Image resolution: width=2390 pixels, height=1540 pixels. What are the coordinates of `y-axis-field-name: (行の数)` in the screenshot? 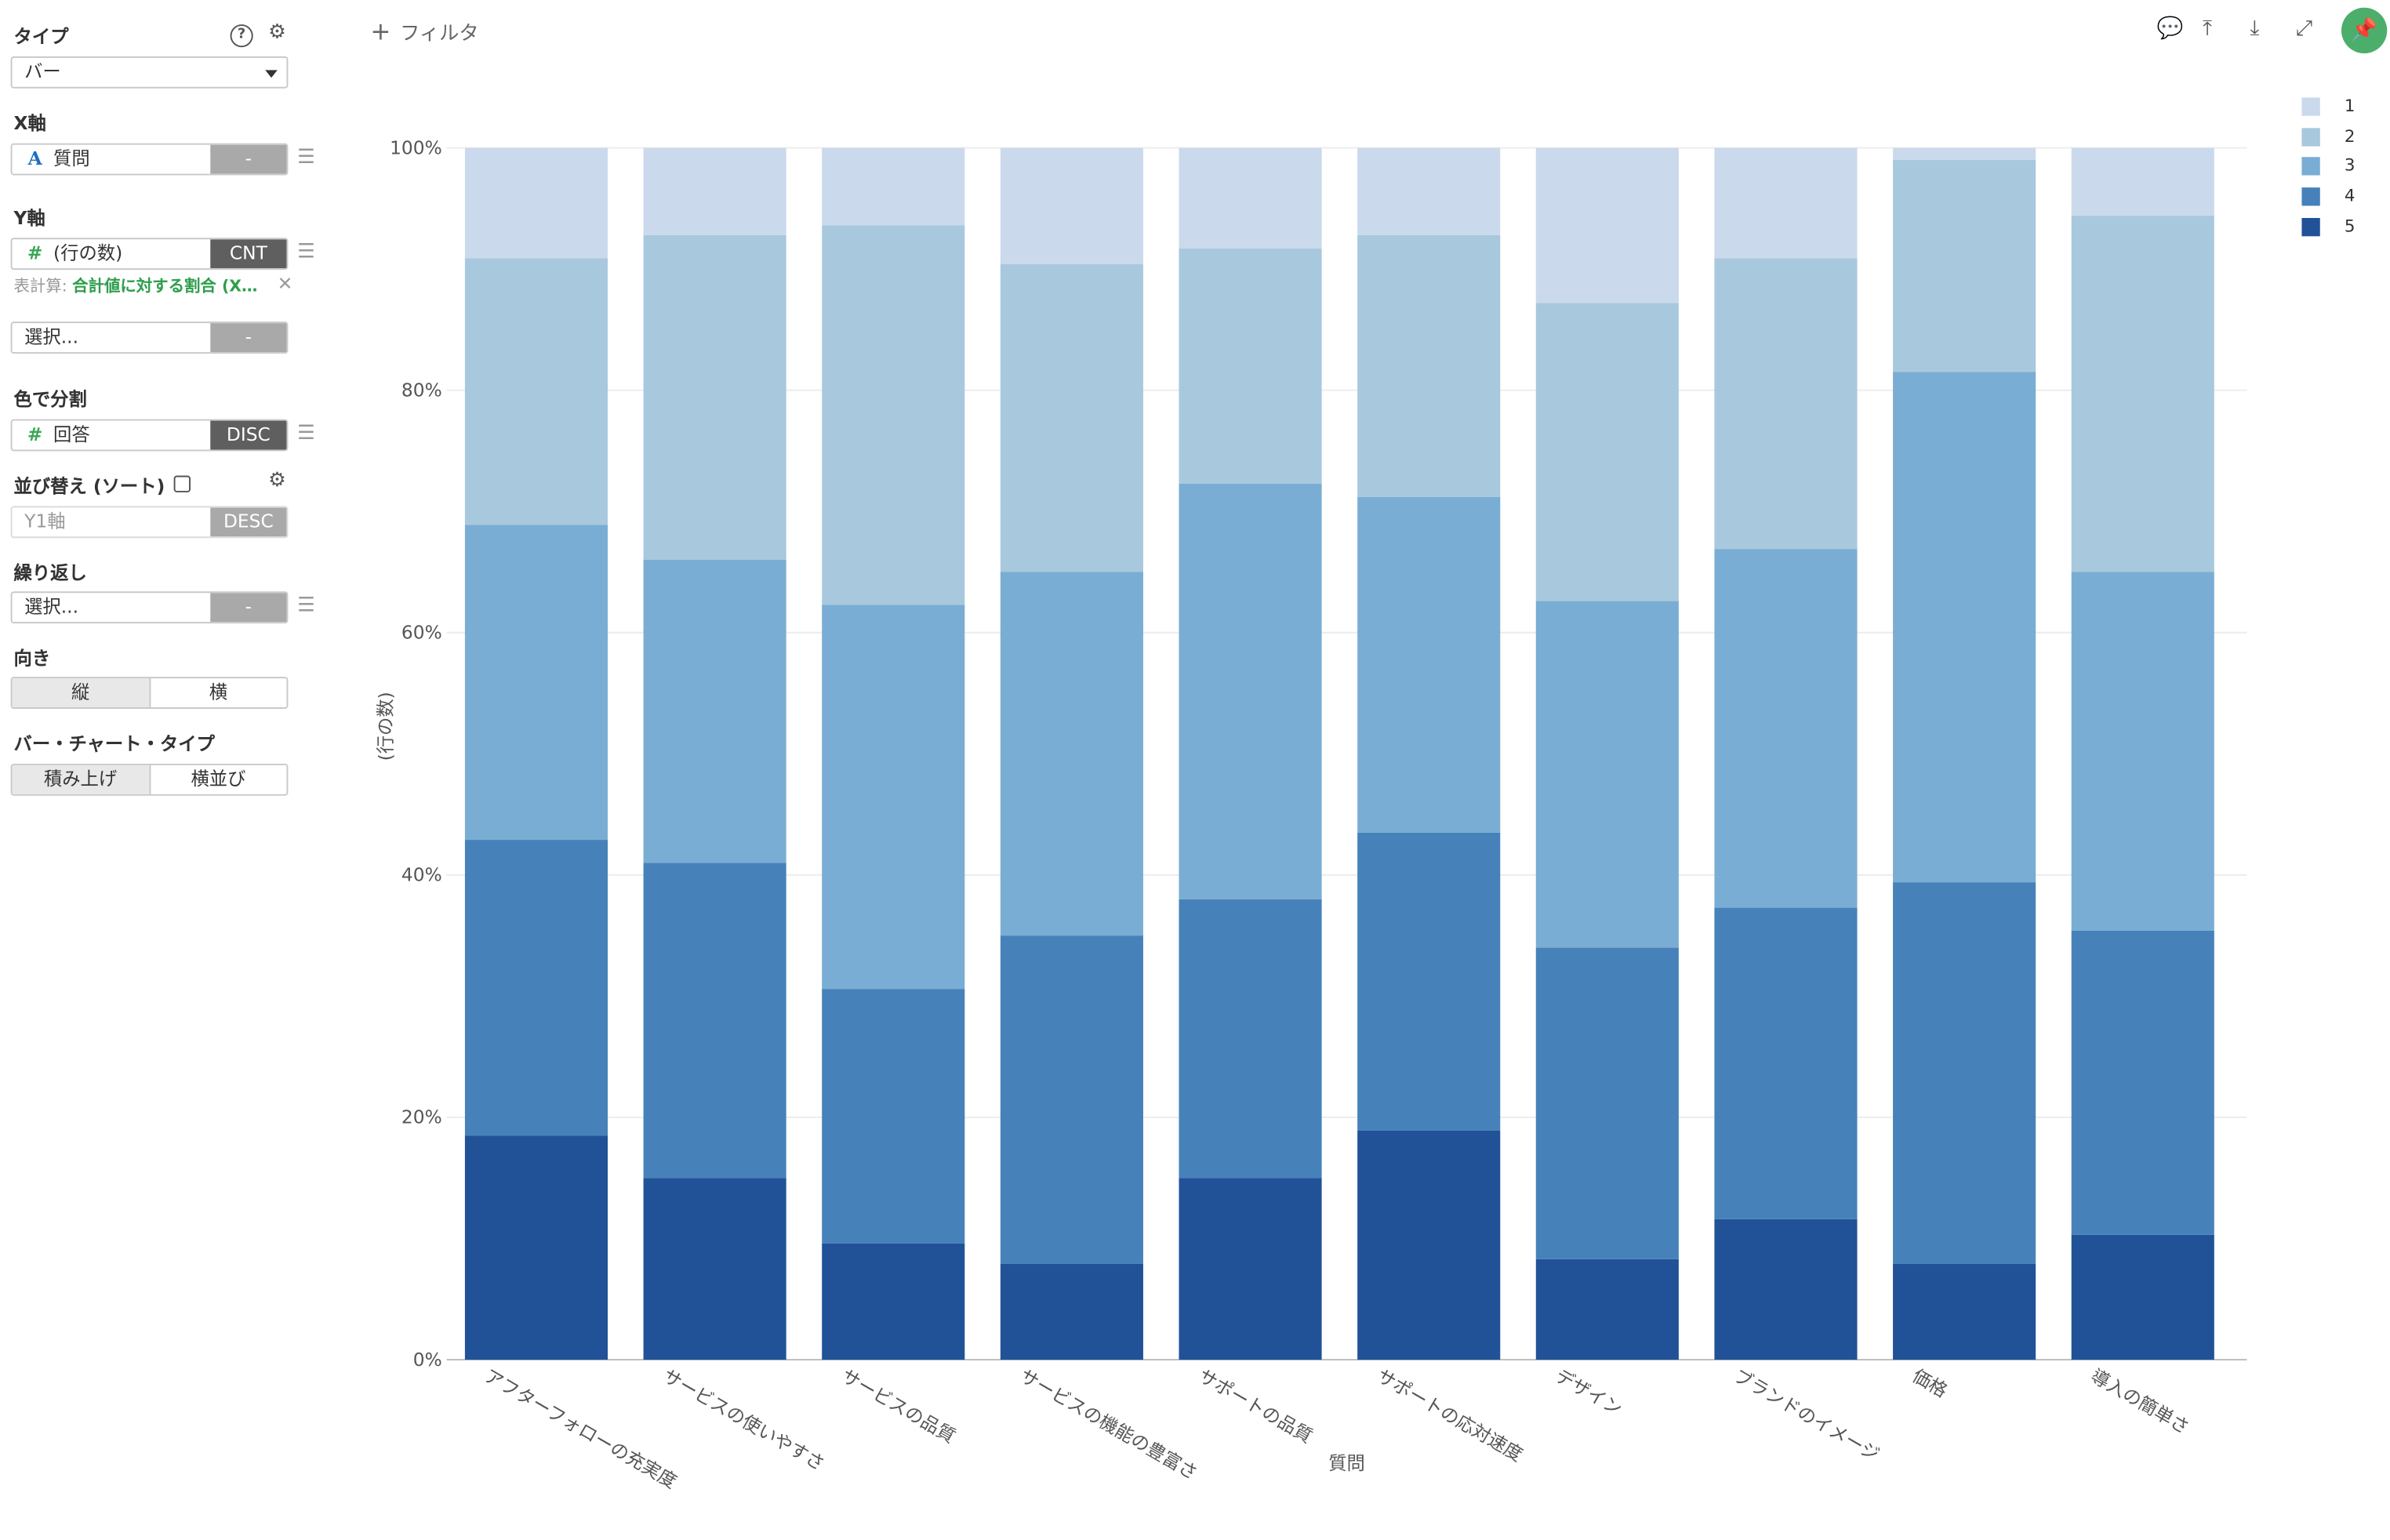 It's located at (88, 253).